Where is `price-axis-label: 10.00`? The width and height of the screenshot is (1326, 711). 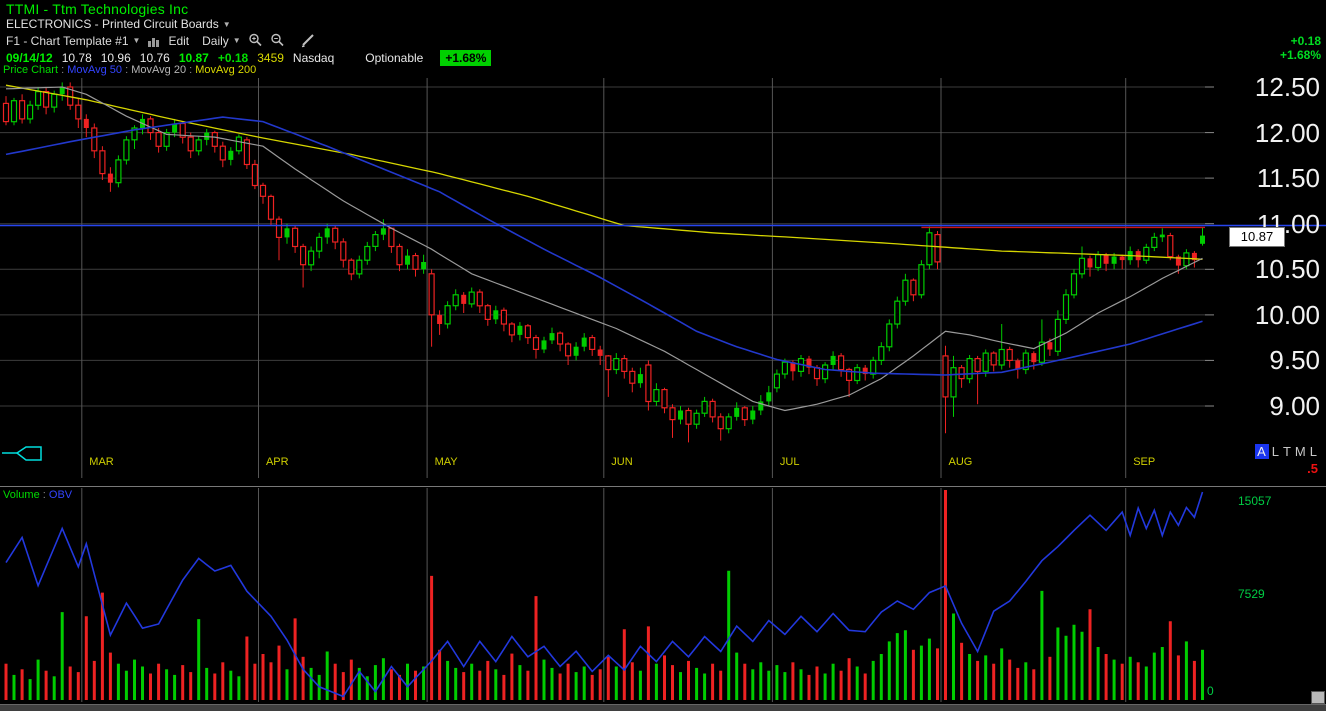
price-axis-label: 10.00 is located at coordinates (1287, 314).